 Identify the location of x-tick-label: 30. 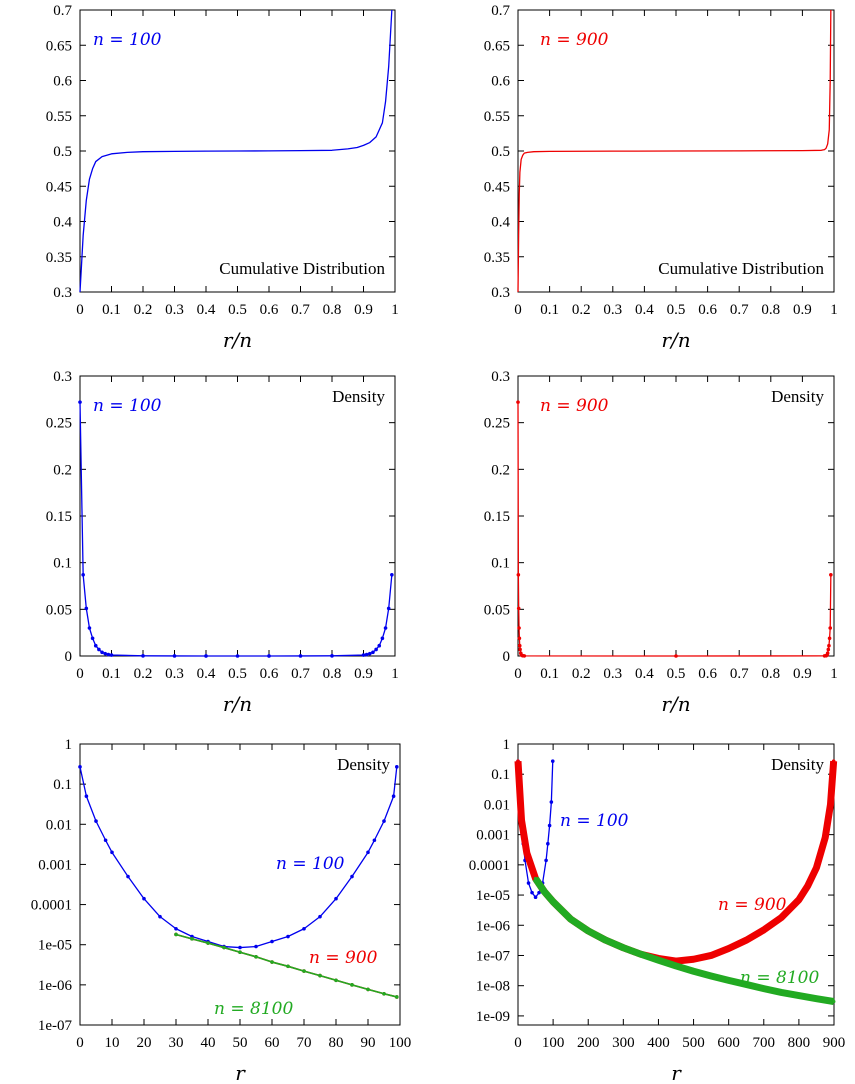
(176, 1043).